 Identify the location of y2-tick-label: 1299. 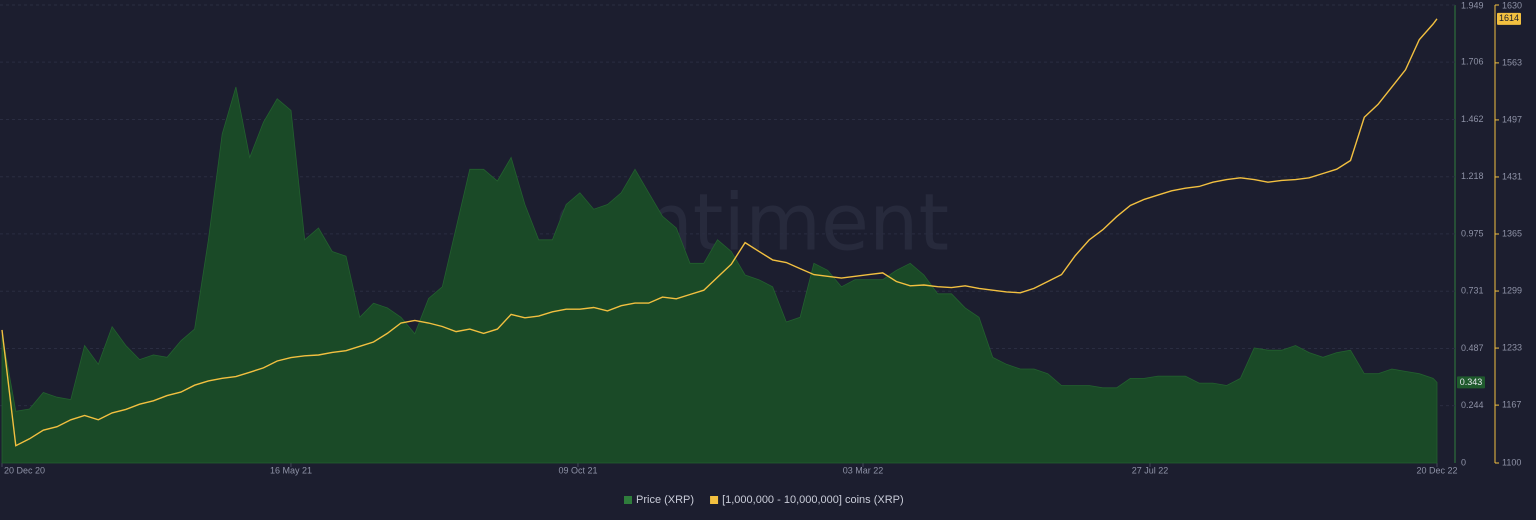
(1512, 290).